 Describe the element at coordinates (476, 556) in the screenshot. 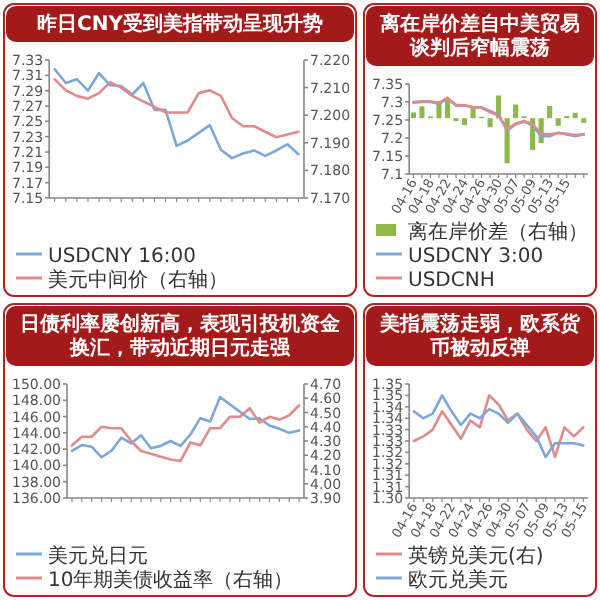

I see `legend-label: 英镑兑美元(右)` at that location.